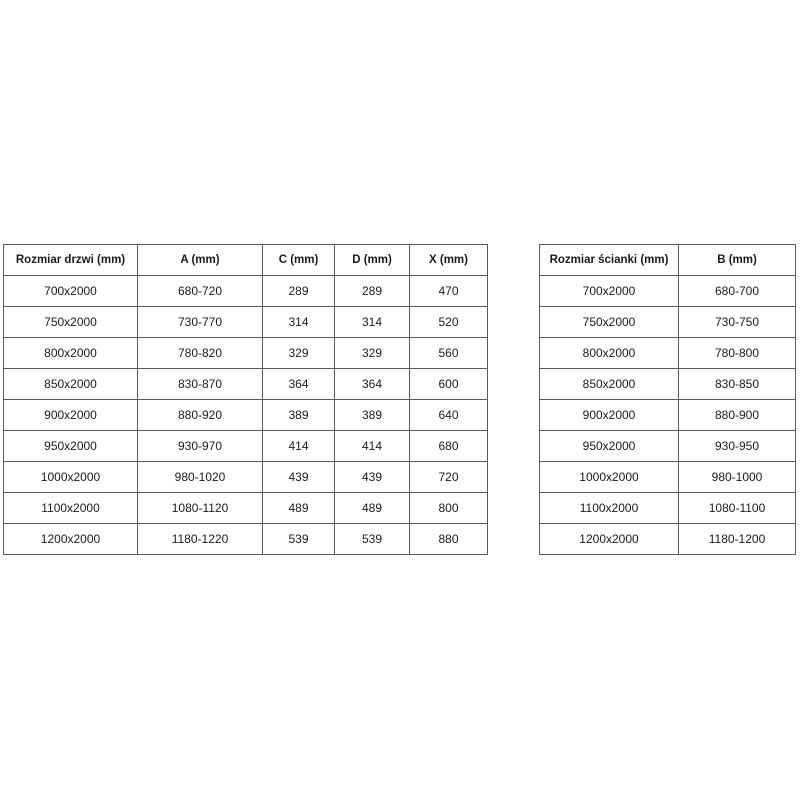  I want to click on table-cell: 830-850, so click(737, 384).